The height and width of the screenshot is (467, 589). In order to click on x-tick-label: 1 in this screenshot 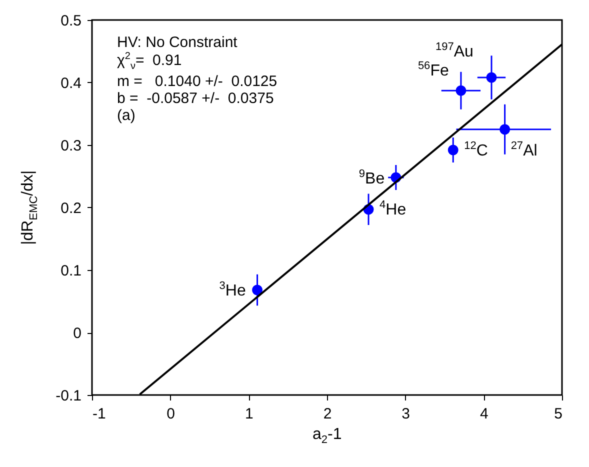, I will do `click(249, 414)`.